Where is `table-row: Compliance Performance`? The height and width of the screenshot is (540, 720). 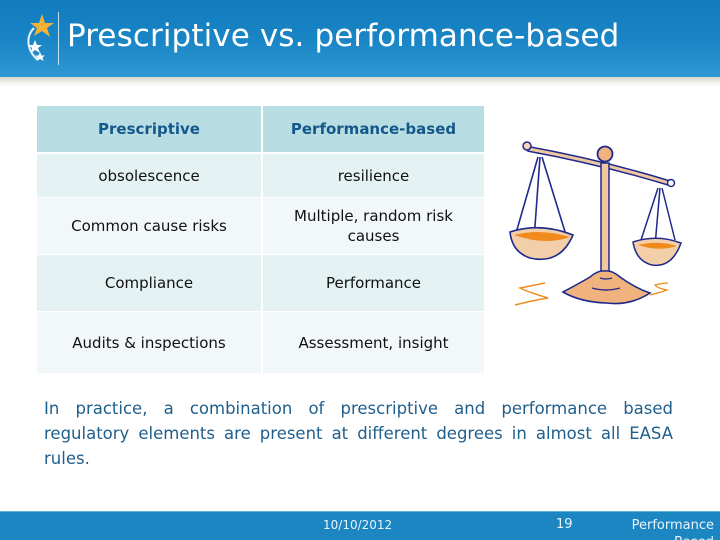 table-row: Compliance Performance is located at coordinates (260, 283).